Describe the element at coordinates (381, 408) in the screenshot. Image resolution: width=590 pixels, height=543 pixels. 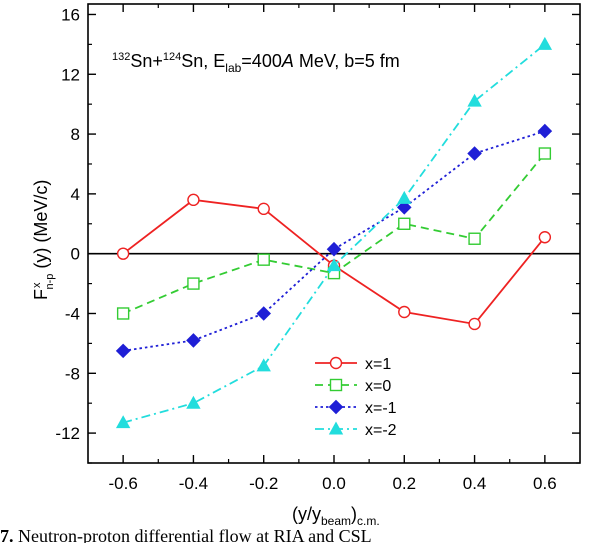
I see `legend-label: x=-1` at that location.